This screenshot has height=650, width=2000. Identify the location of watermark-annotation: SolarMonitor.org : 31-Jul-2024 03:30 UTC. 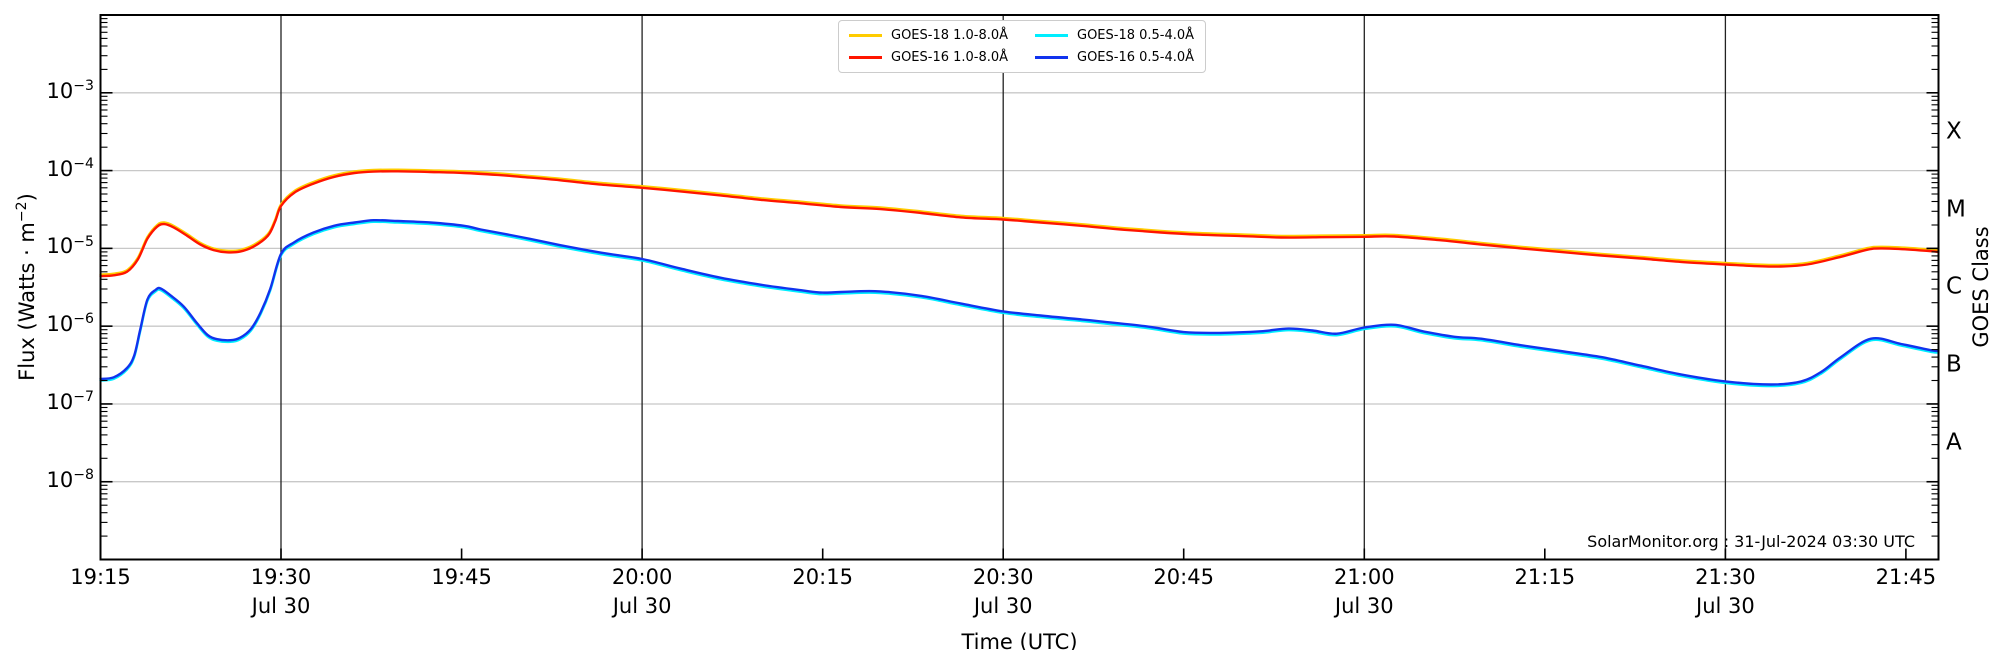
(1751, 541).